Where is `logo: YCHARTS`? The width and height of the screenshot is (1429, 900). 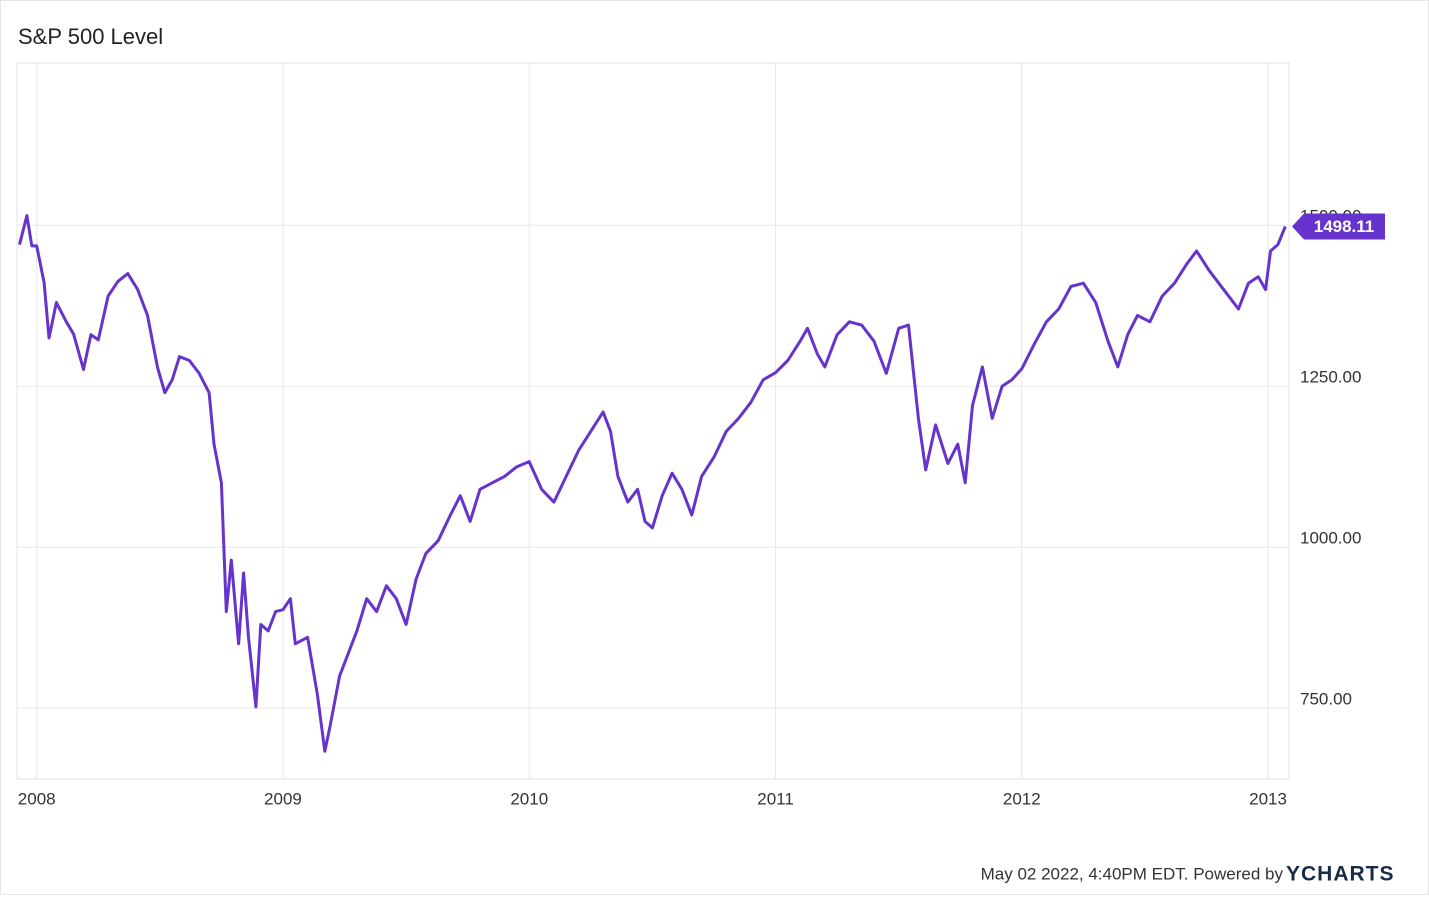 logo: YCHARTS is located at coordinates (1340, 874).